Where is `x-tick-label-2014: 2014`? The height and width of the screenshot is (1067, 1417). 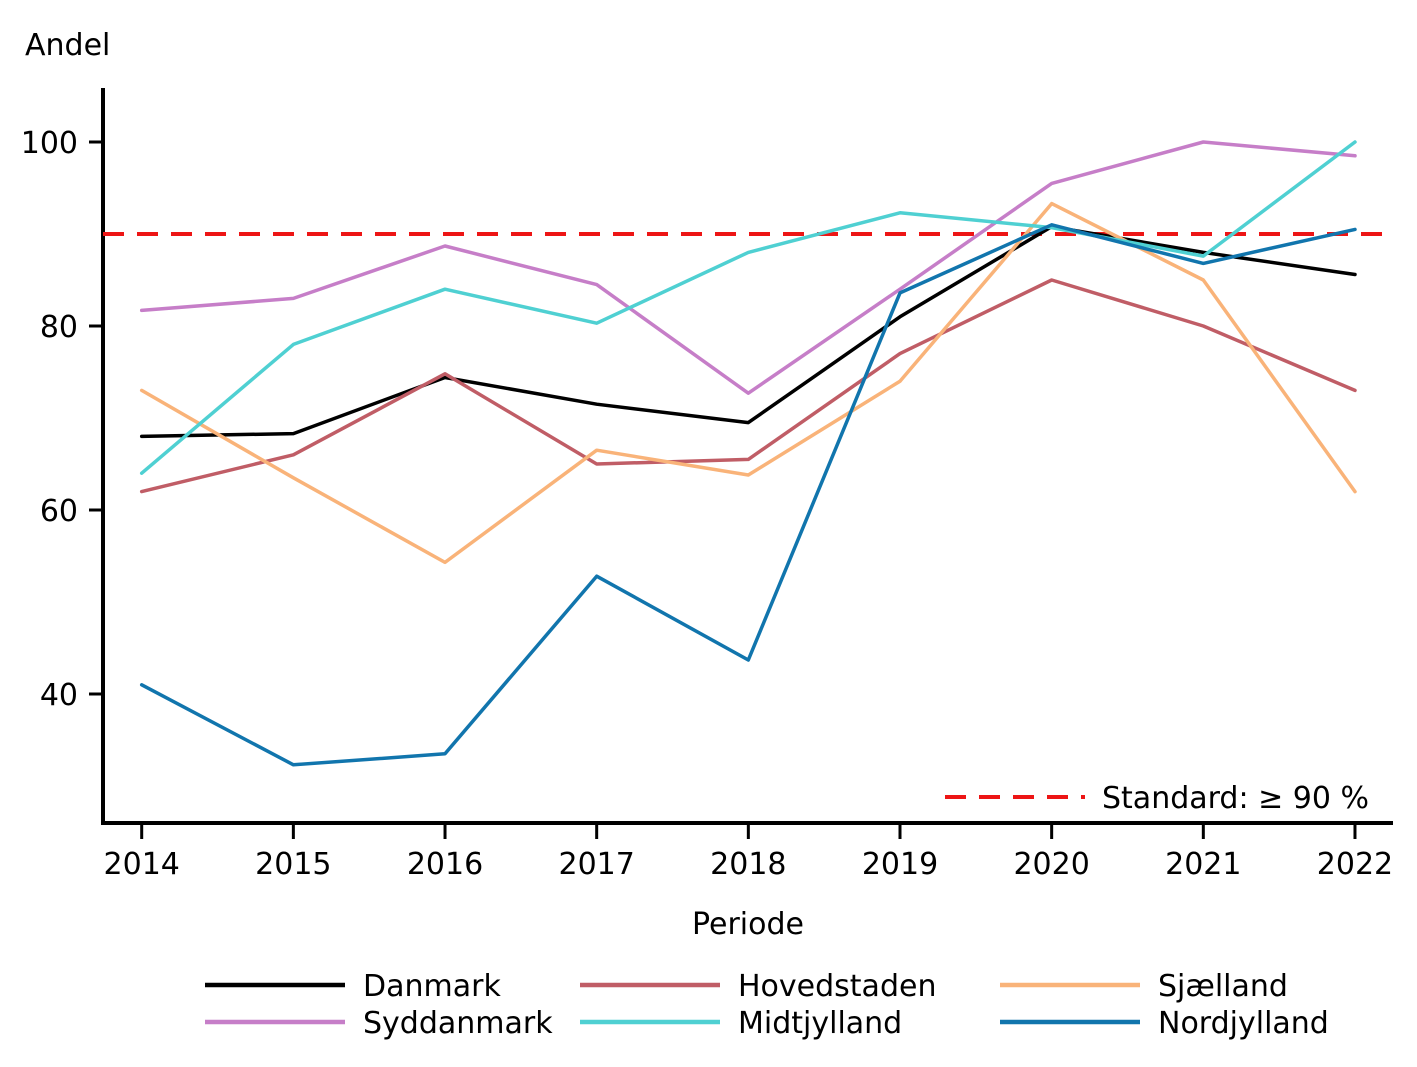
x-tick-label-2014: 2014 is located at coordinates (142, 864).